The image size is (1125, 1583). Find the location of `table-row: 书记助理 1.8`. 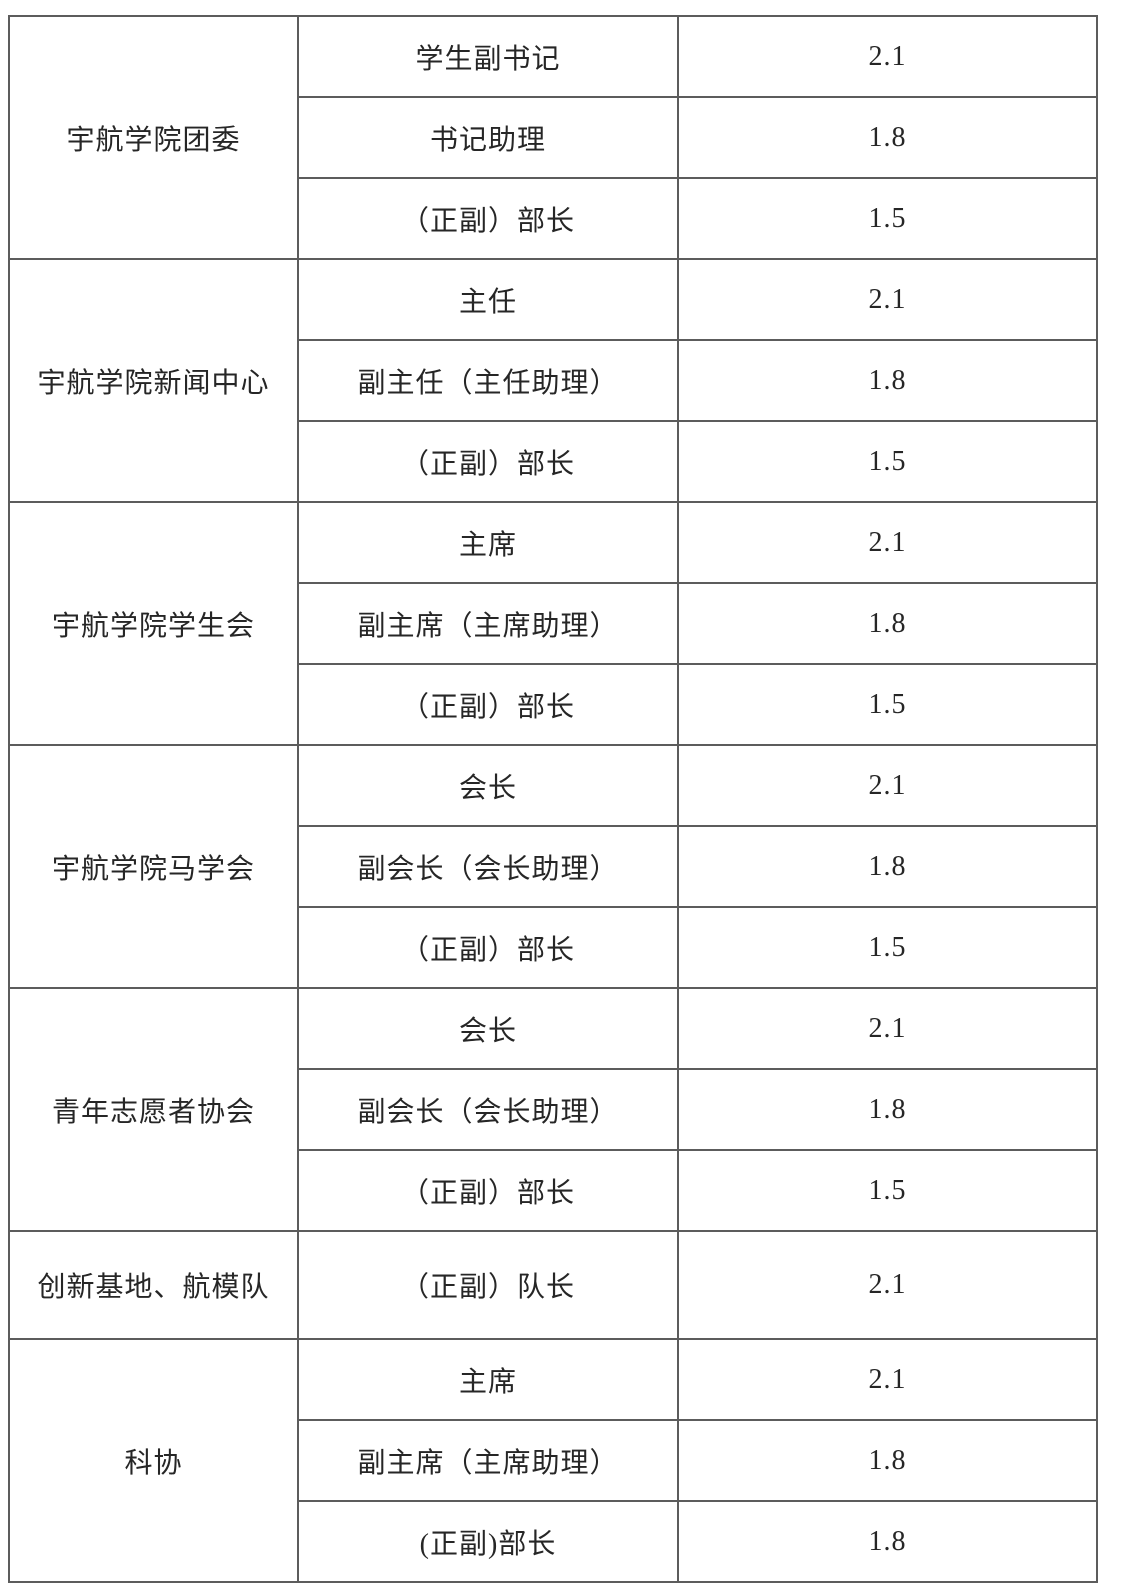

table-row: 书记助理 1.8 is located at coordinates (553, 137).